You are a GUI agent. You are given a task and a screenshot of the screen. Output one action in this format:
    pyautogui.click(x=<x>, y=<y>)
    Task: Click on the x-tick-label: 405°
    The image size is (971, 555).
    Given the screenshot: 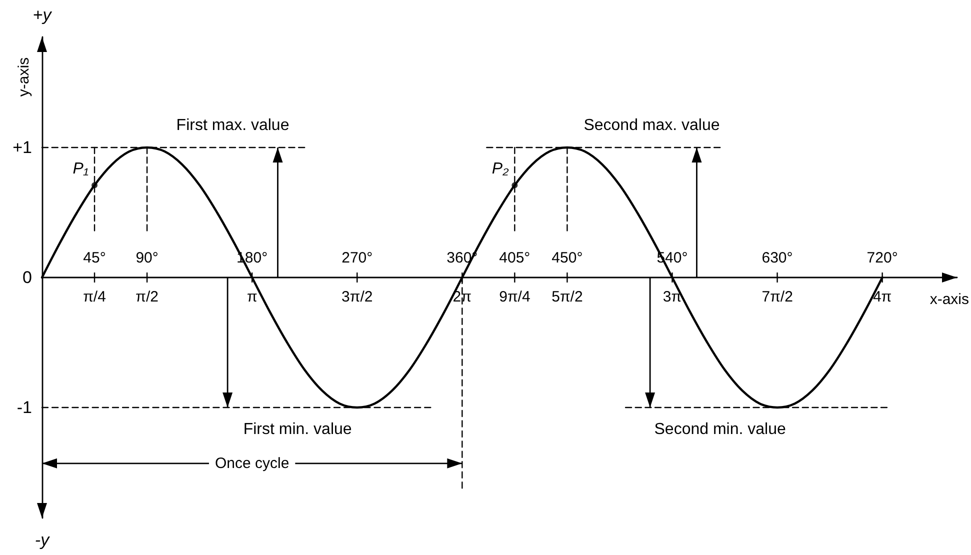 What is the action you would take?
    pyautogui.click(x=514, y=258)
    